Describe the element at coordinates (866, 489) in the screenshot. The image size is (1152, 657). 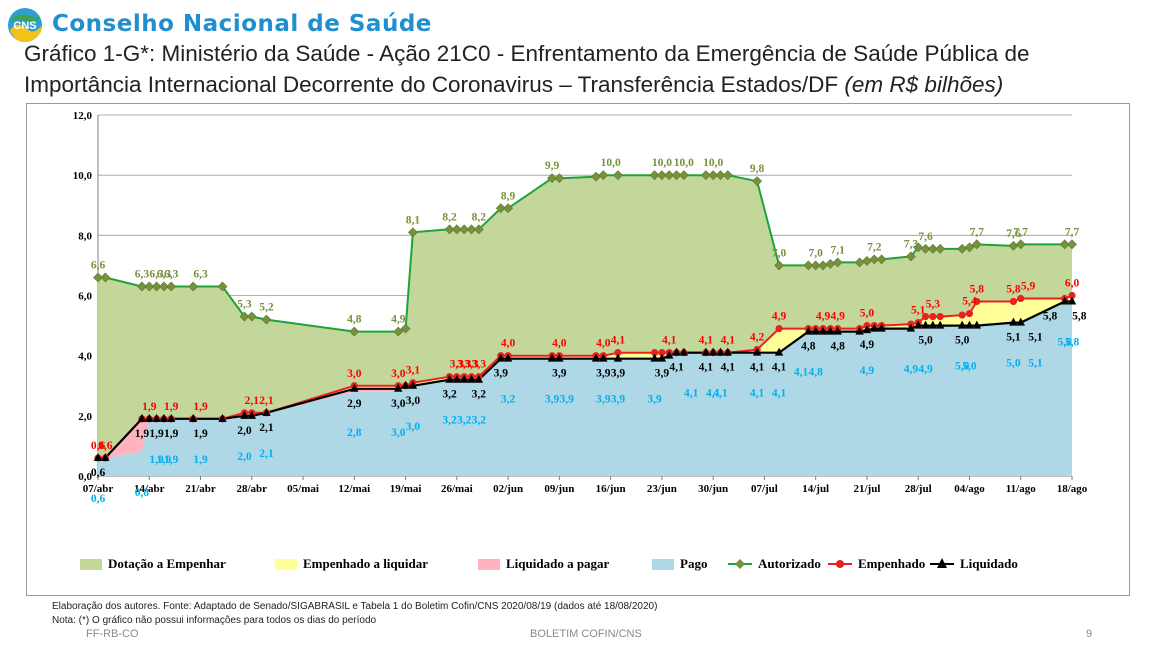
I see `x-tick-label: 21/jul` at that location.